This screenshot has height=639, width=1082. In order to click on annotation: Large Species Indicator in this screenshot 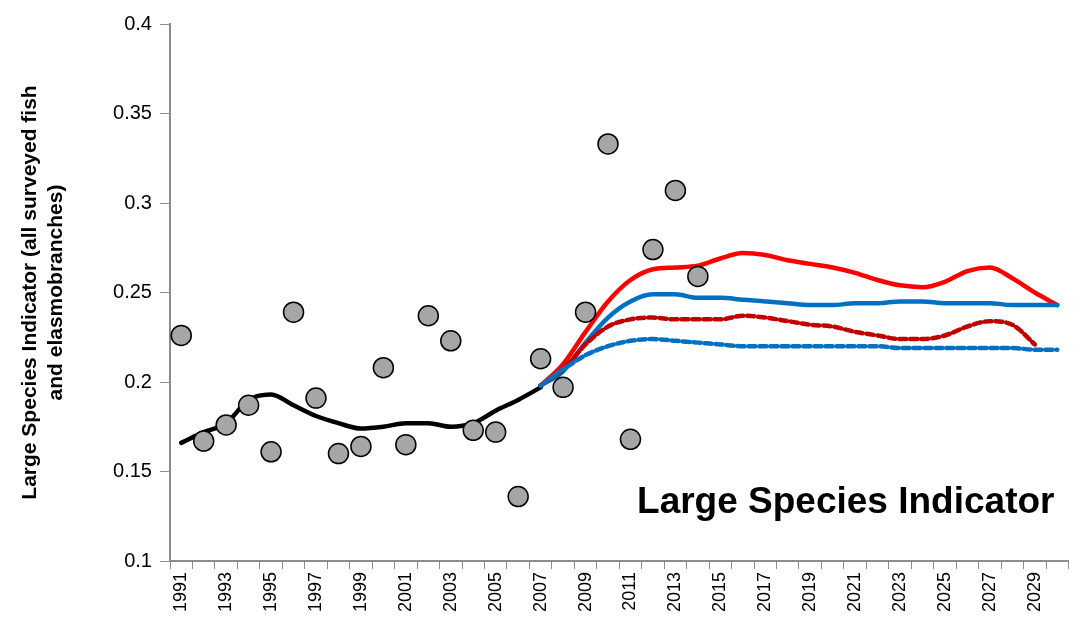, I will do `click(846, 500)`.